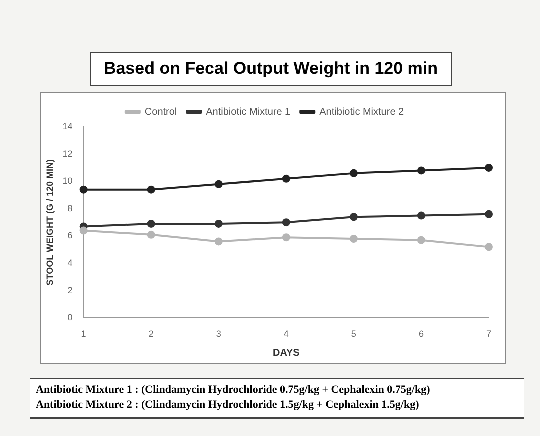  Describe the element at coordinates (70, 317) in the screenshot. I see `y-tick-label: 0` at that location.